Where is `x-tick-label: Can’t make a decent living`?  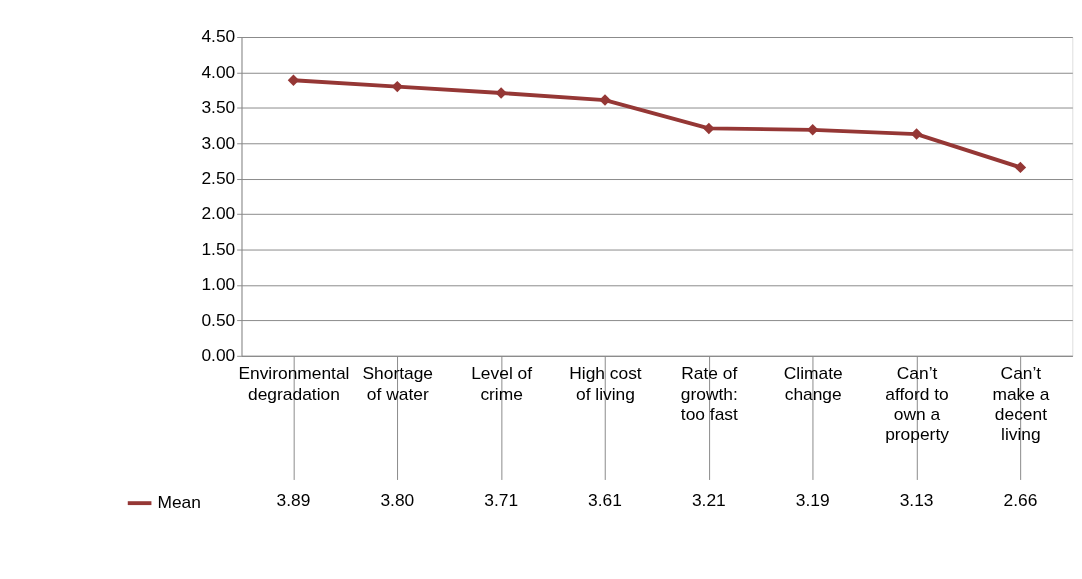 x-tick-label: Can’t make a decent living is located at coordinates (1021, 404).